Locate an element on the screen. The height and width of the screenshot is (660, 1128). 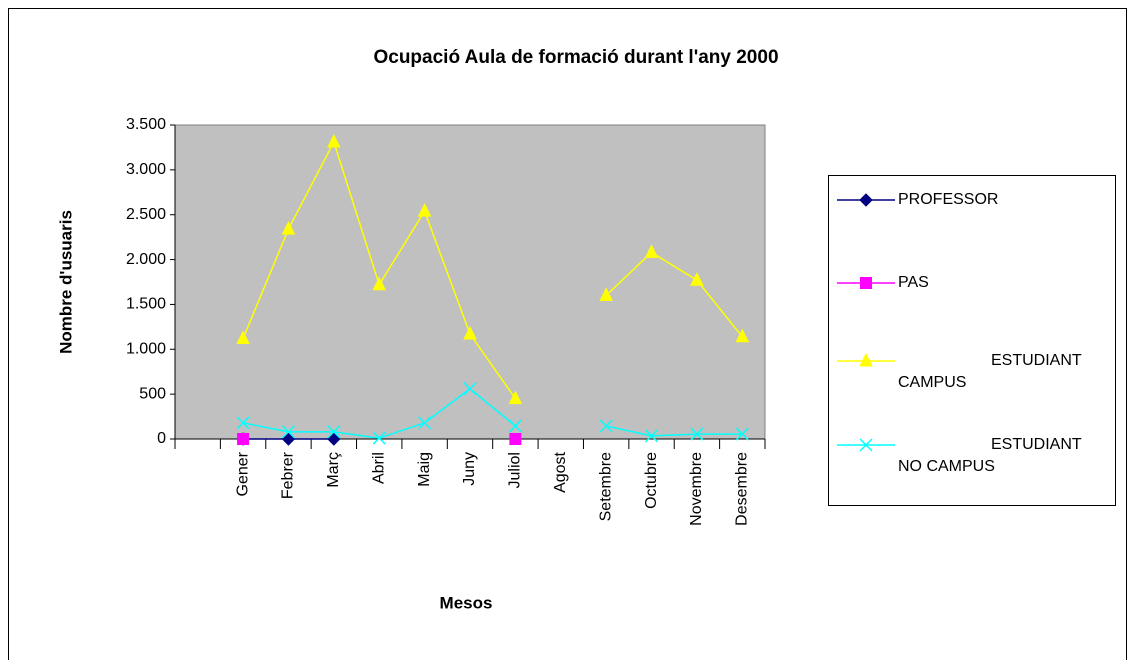
y-tick-label: 1.000 is located at coordinates (146, 349).